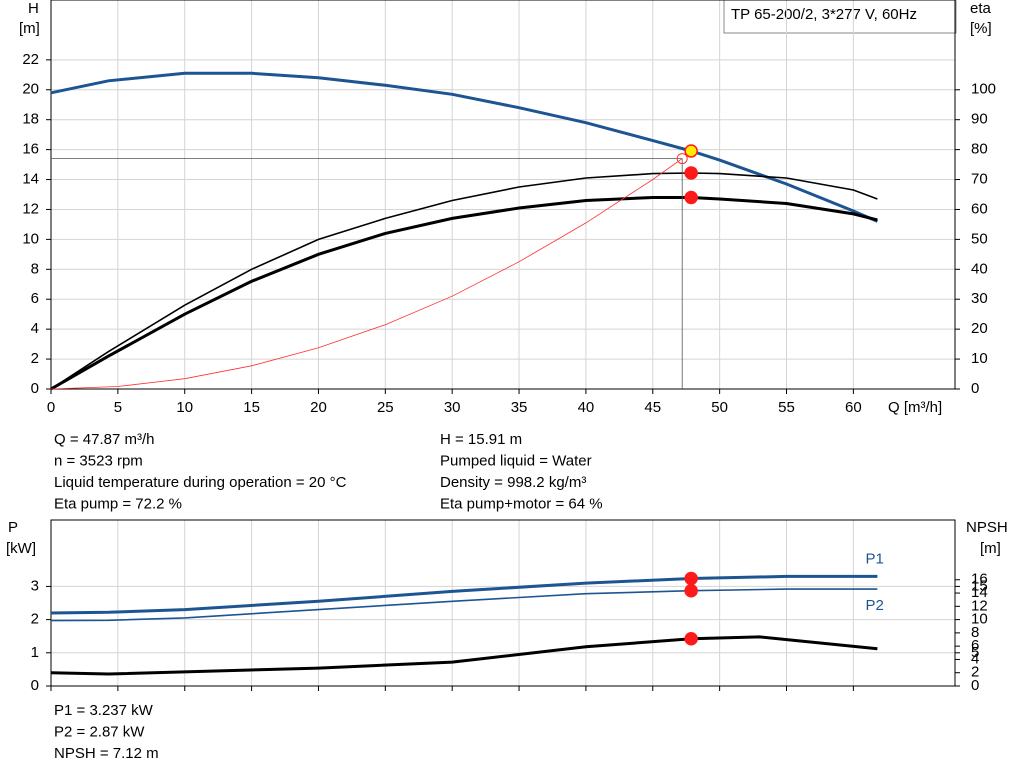 This screenshot has height=781, width=1024. I want to click on y-tick-label: 6, so click(35, 298).